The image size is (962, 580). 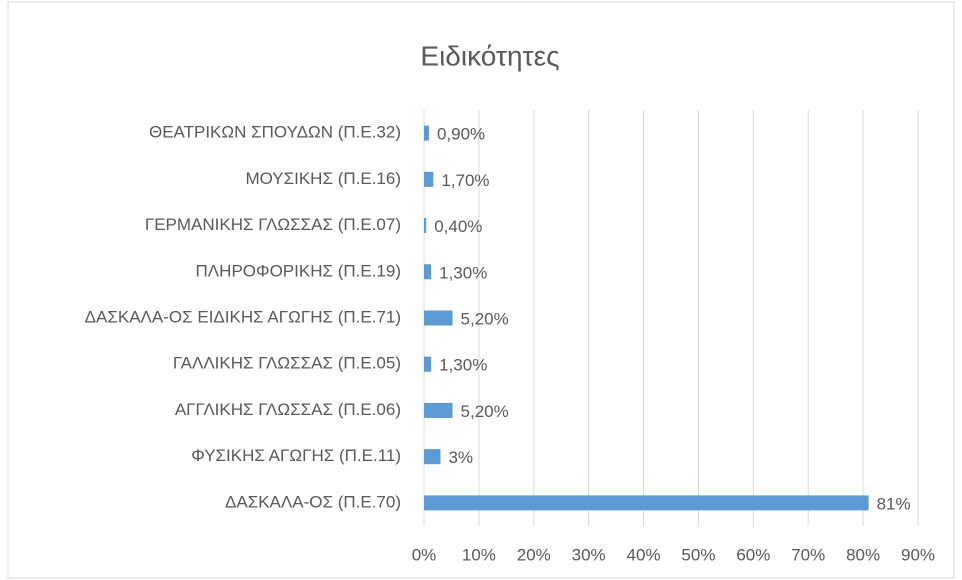 What do you see at coordinates (489, 55) in the screenshot?
I see `chart-title: Ειδικότητες` at bounding box center [489, 55].